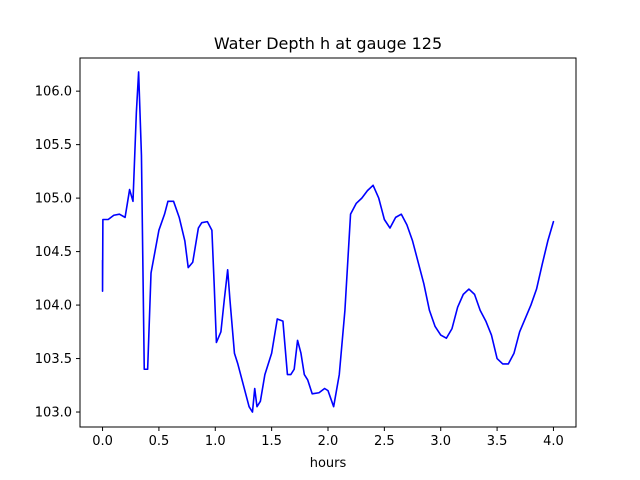  Describe the element at coordinates (328, 441) in the screenshot. I see `x-tick-label: 2.0` at that location.